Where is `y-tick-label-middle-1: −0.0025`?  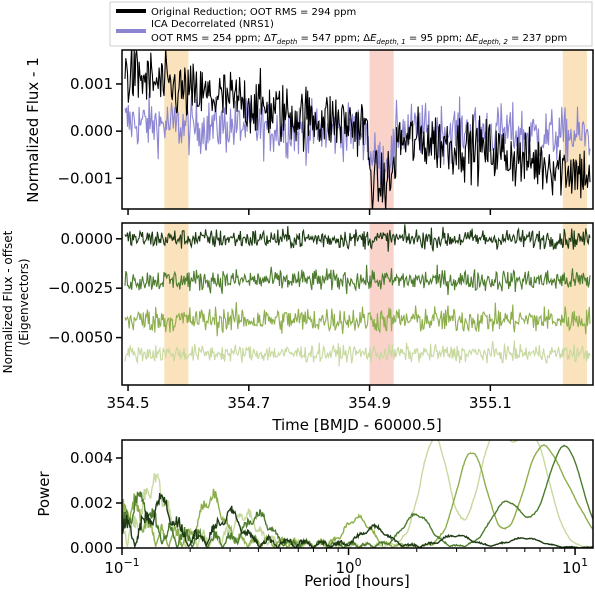 y-tick-label-middle-1: −0.0025 is located at coordinates (80, 288).